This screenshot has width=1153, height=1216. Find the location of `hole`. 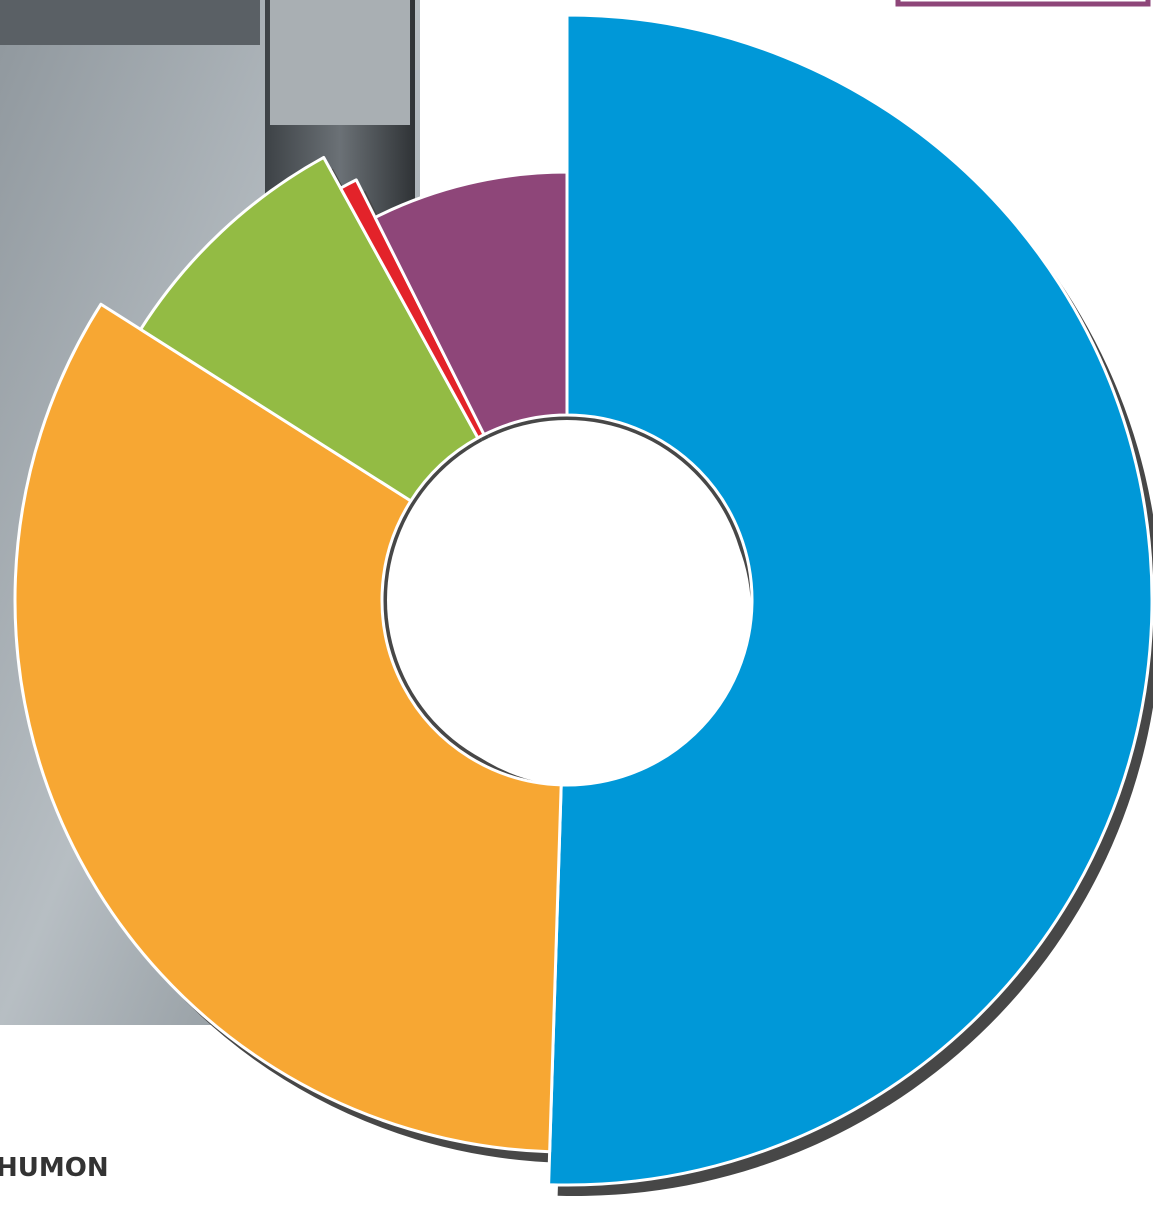

hole is located at coordinates (567, 600).